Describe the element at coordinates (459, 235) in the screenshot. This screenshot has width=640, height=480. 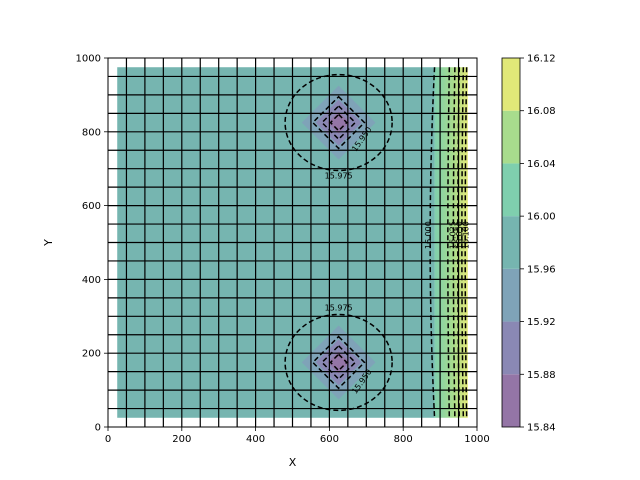
I see `contour-label: 16.050` at that location.